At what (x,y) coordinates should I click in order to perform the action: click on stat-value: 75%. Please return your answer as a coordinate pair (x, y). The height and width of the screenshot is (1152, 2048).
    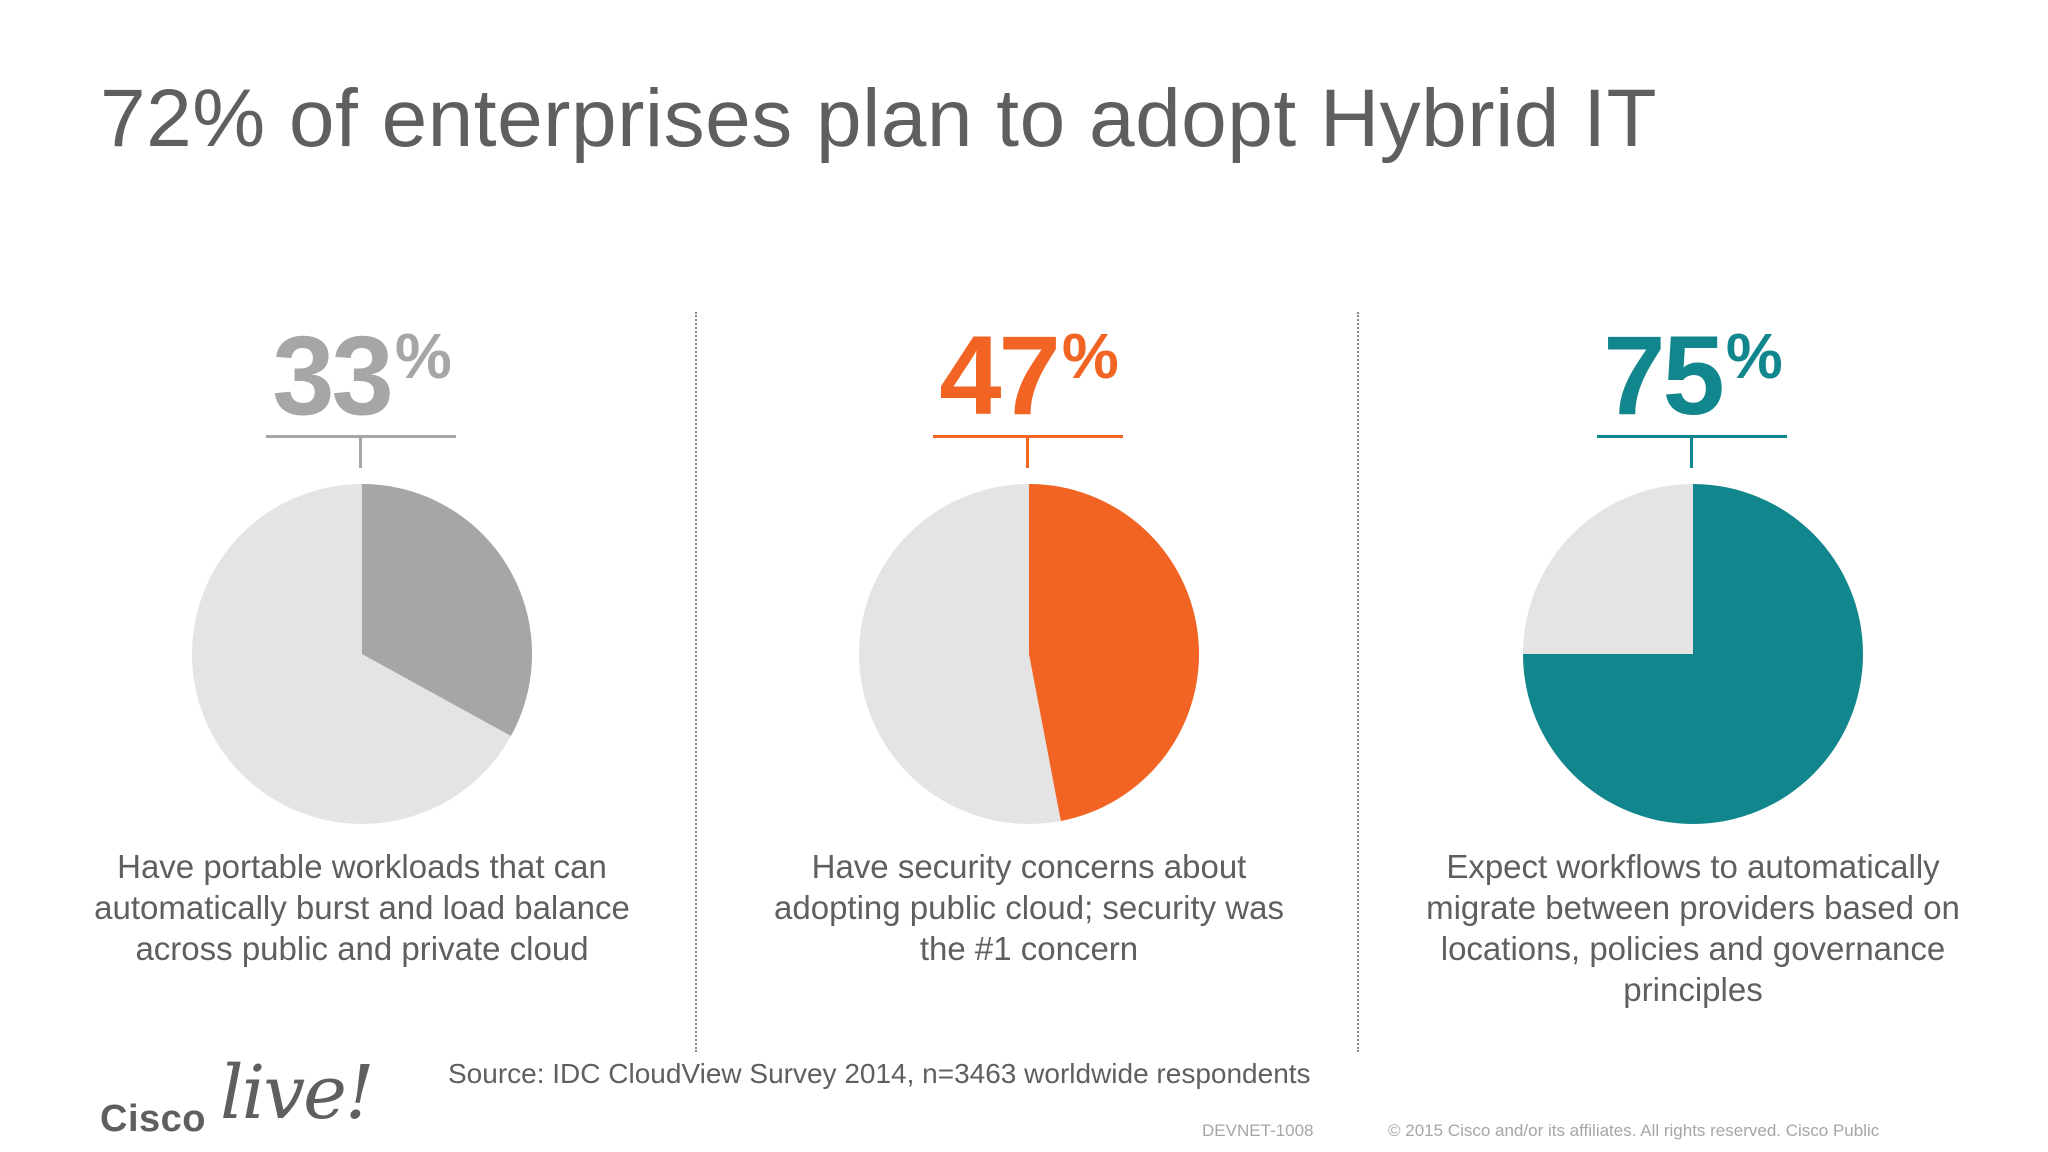
    Looking at the image, I should click on (1693, 376).